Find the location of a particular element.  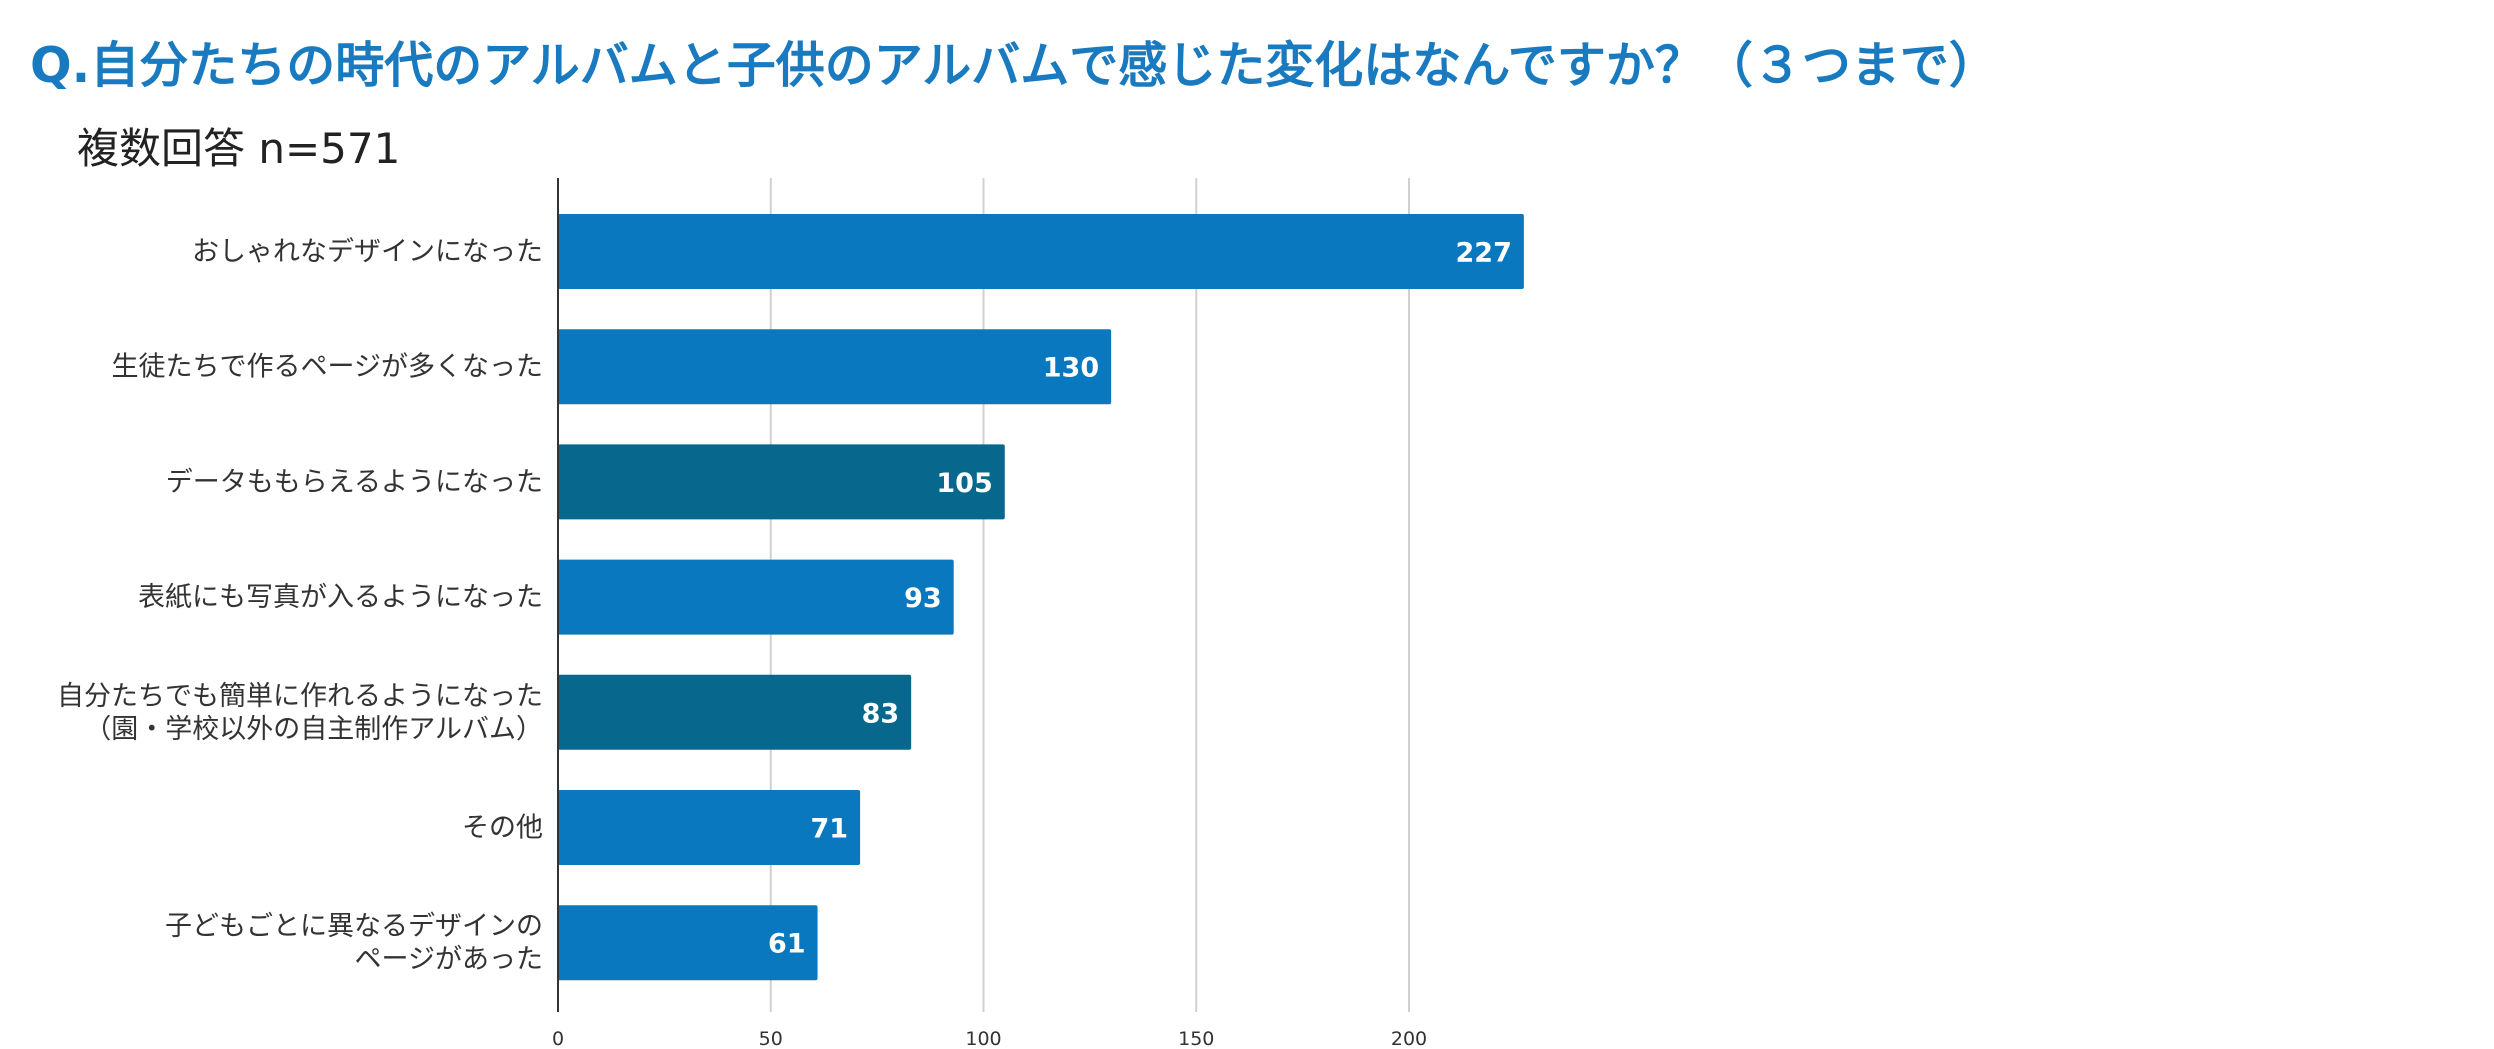

x-tick-label: 0 is located at coordinates (558, 1038).